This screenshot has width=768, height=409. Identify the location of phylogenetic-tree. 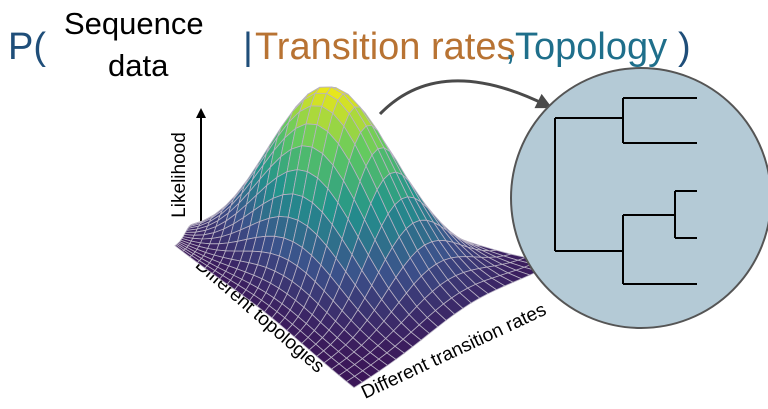
(625, 191).